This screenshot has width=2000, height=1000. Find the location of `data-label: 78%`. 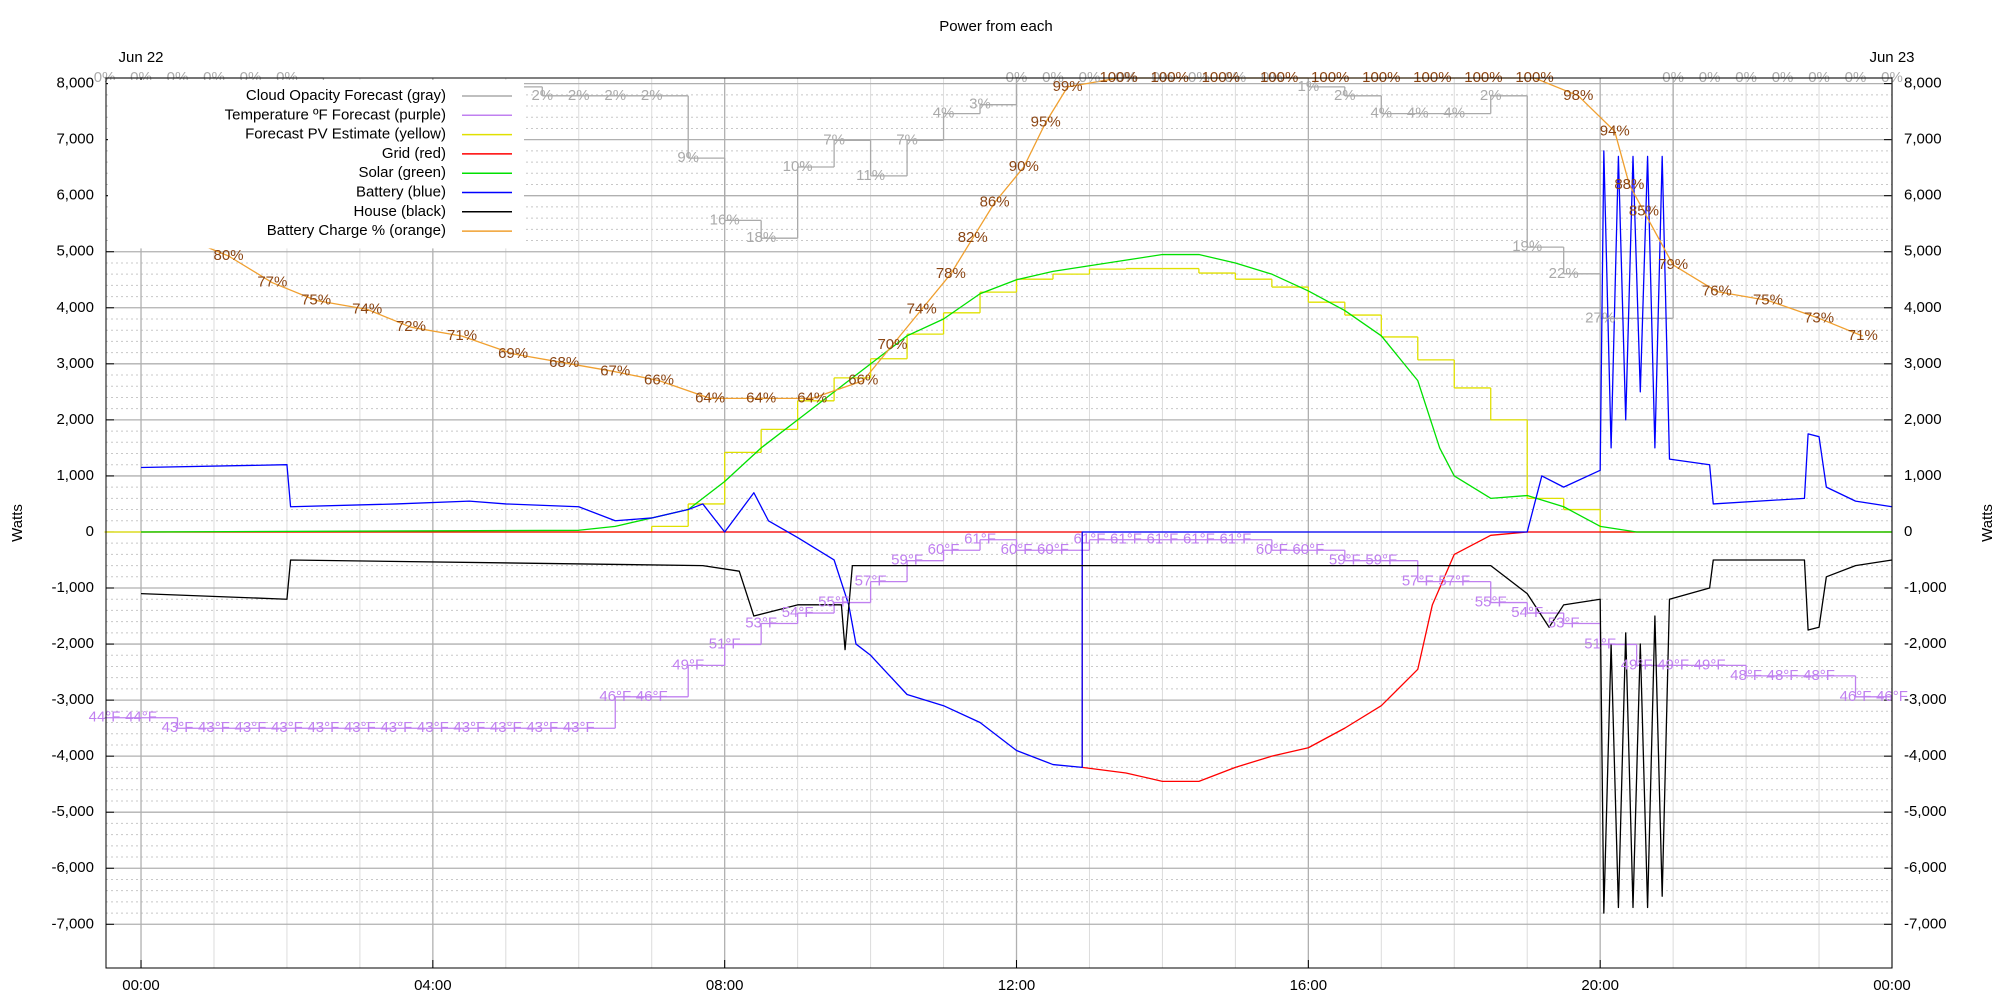

data-label: 78% is located at coordinates (951, 273).